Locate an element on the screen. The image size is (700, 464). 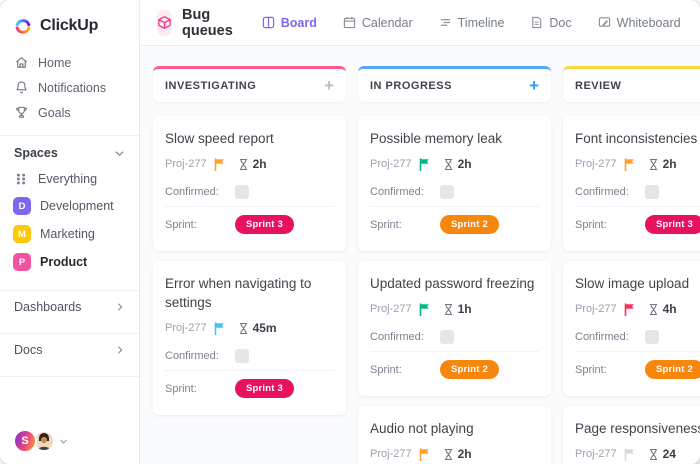
sidebar-item-dashboards: Dashboards is located at coordinates (69, 307).